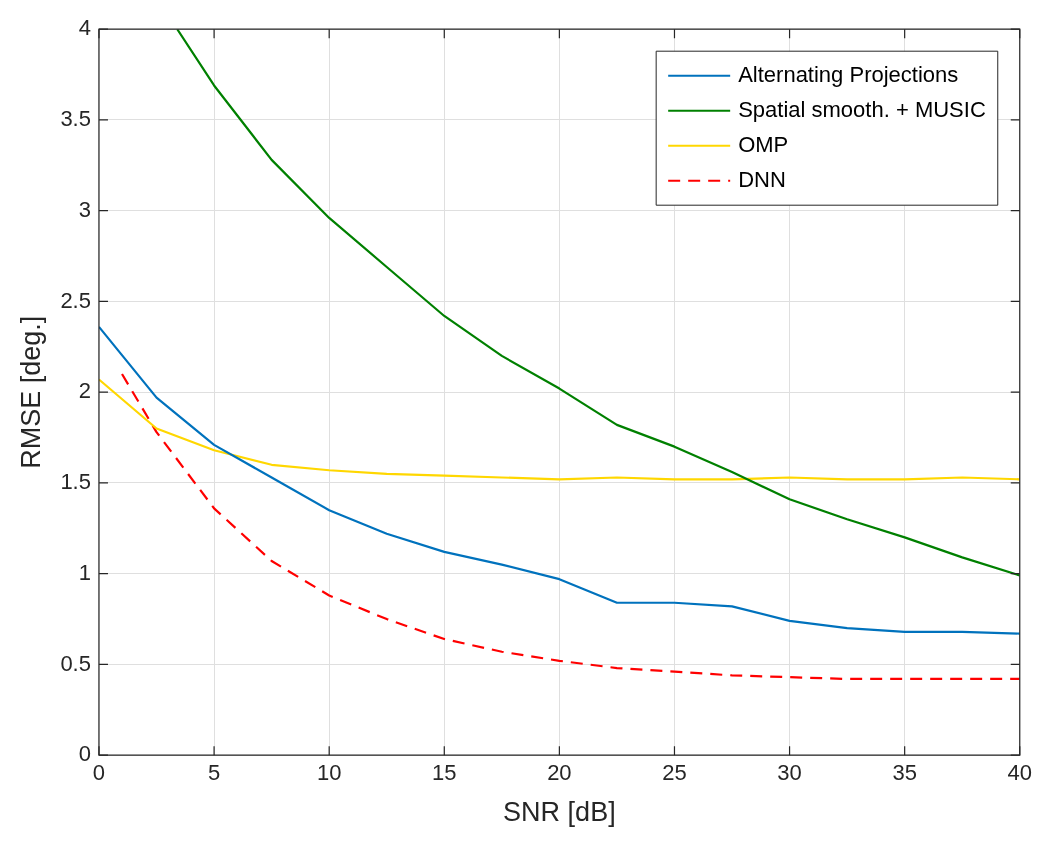 Image resolution: width=1042 pixels, height=844 pixels. Describe the element at coordinates (75, 300) in the screenshot. I see `y-tick-label: 2.5` at that location.